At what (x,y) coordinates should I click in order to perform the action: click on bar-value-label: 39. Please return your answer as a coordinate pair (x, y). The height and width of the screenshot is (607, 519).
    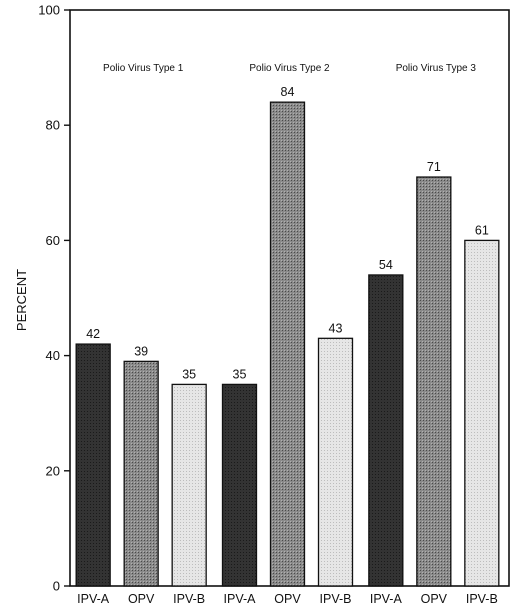
    Looking at the image, I should click on (141, 351).